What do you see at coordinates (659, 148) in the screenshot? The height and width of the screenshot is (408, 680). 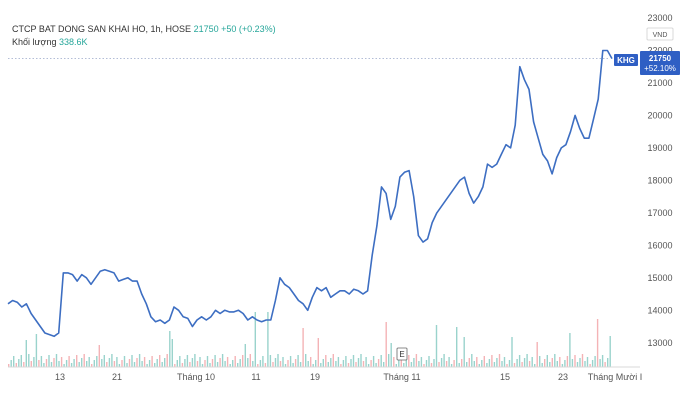 I see `y-tick-label: 19000` at bounding box center [659, 148].